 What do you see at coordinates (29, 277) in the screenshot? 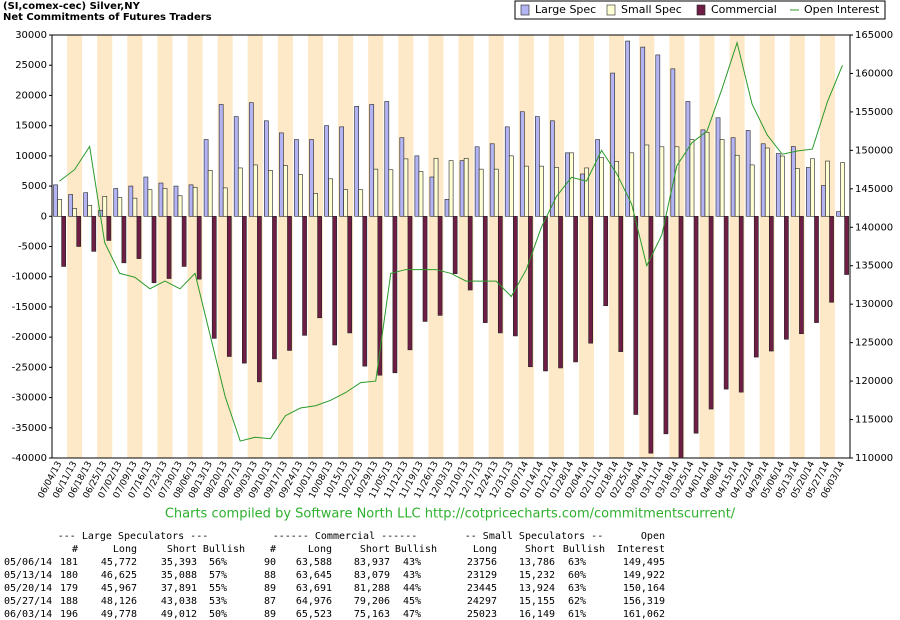
I see `y-tick-label: -10000` at bounding box center [29, 277].